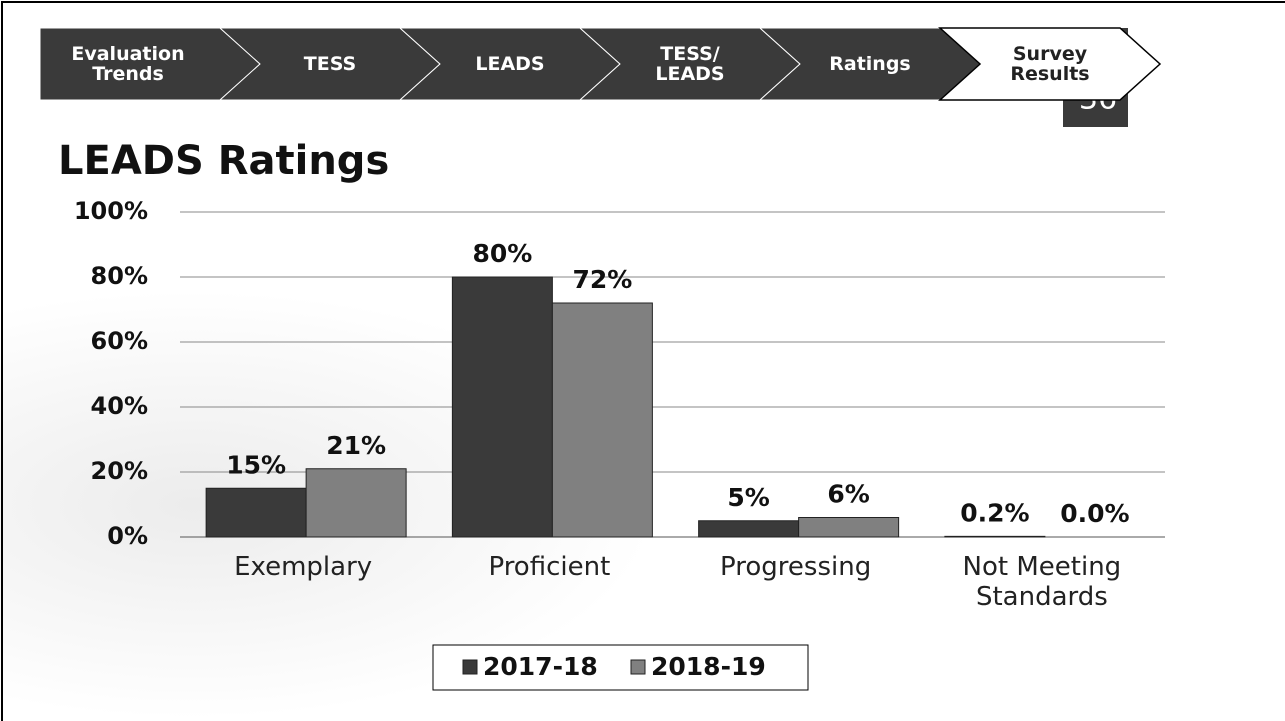 This screenshot has width=1285, height=721. I want to click on x-tick-label: Progressing, so click(796, 567).